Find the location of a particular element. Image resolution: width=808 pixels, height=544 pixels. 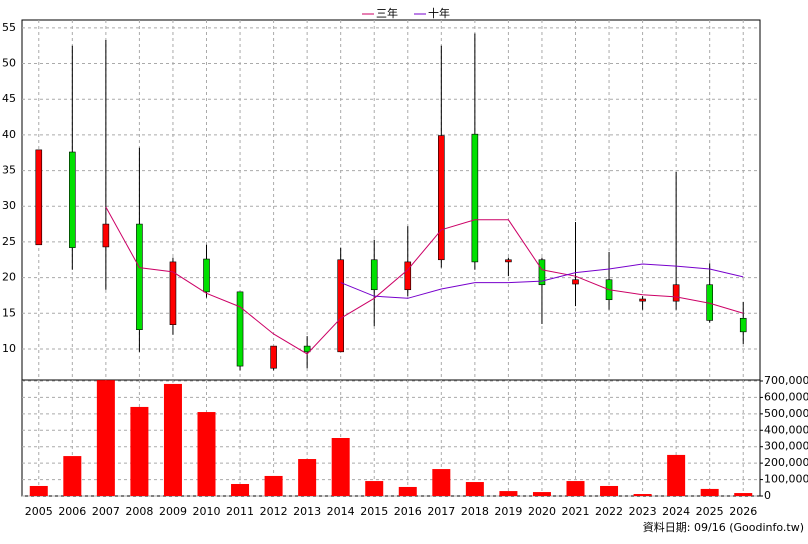

y-tick-label: 400,000 is located at coordinates (786, 429).